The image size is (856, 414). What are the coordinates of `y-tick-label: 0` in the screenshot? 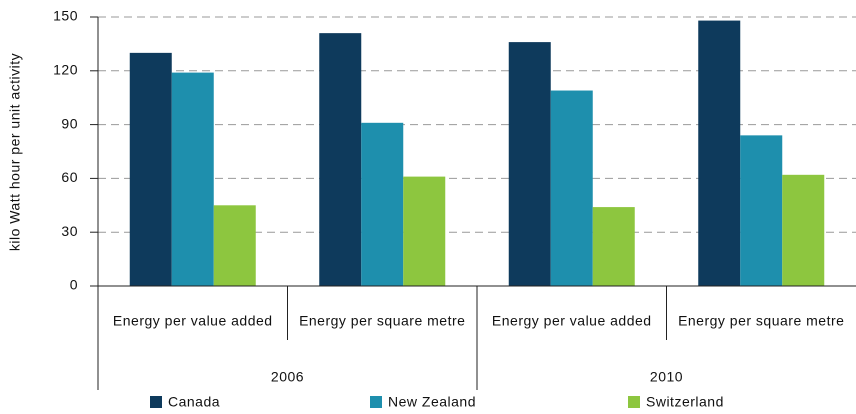 It's located at (74, 285).